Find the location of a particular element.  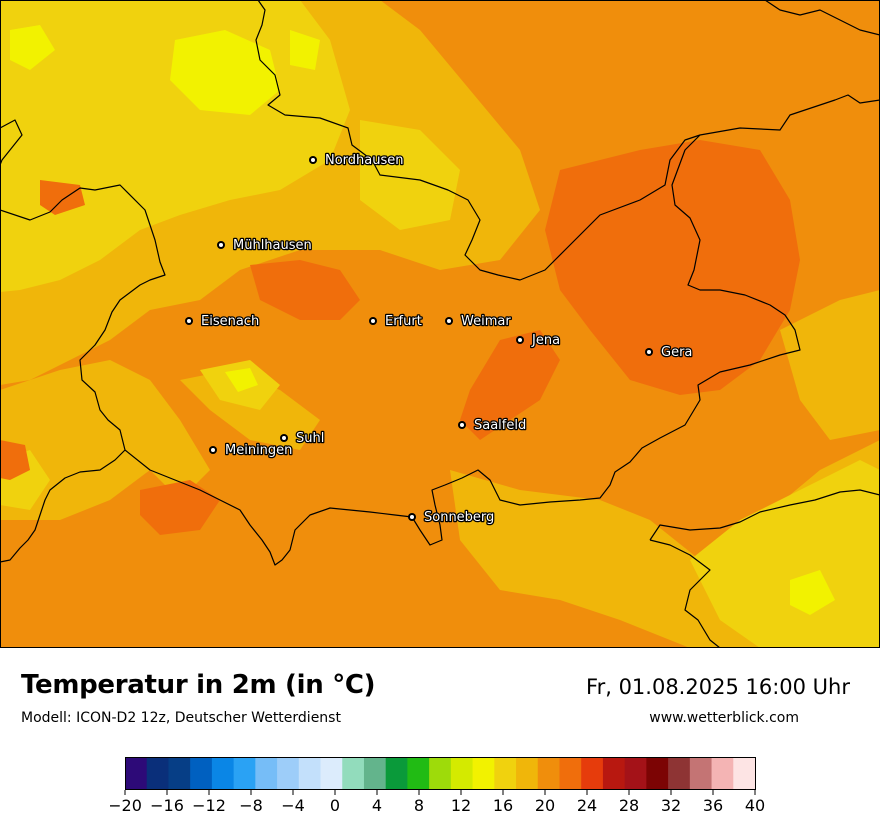

color-legend-tick-label: 12 is located at coordinates (461, 805).